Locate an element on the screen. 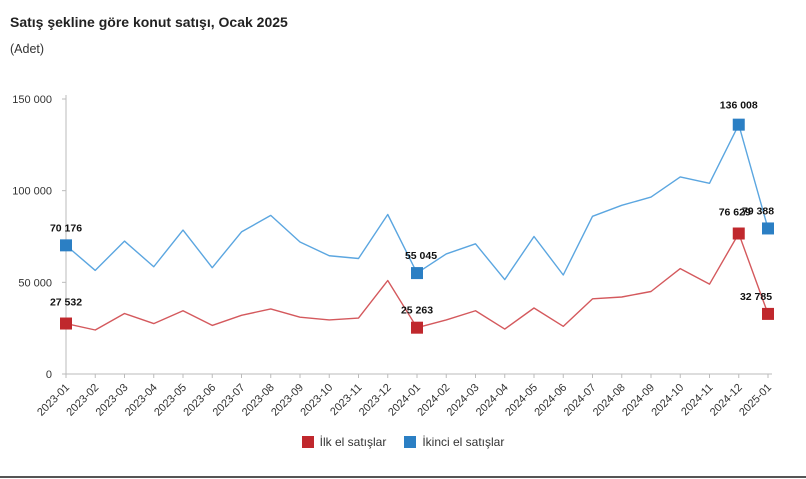  data-label: 32 785 is located at coordinates (756, 297).